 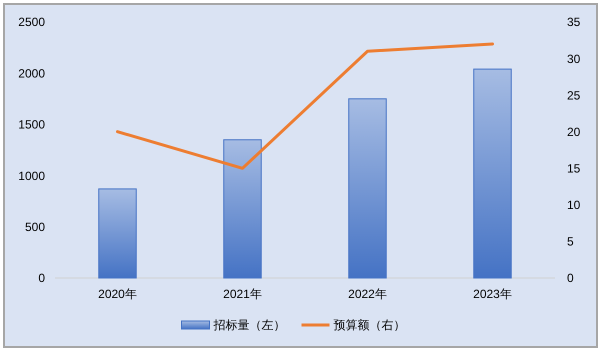 I want to click on legend-label: 招标量（左）, so click(x=249, y=325).